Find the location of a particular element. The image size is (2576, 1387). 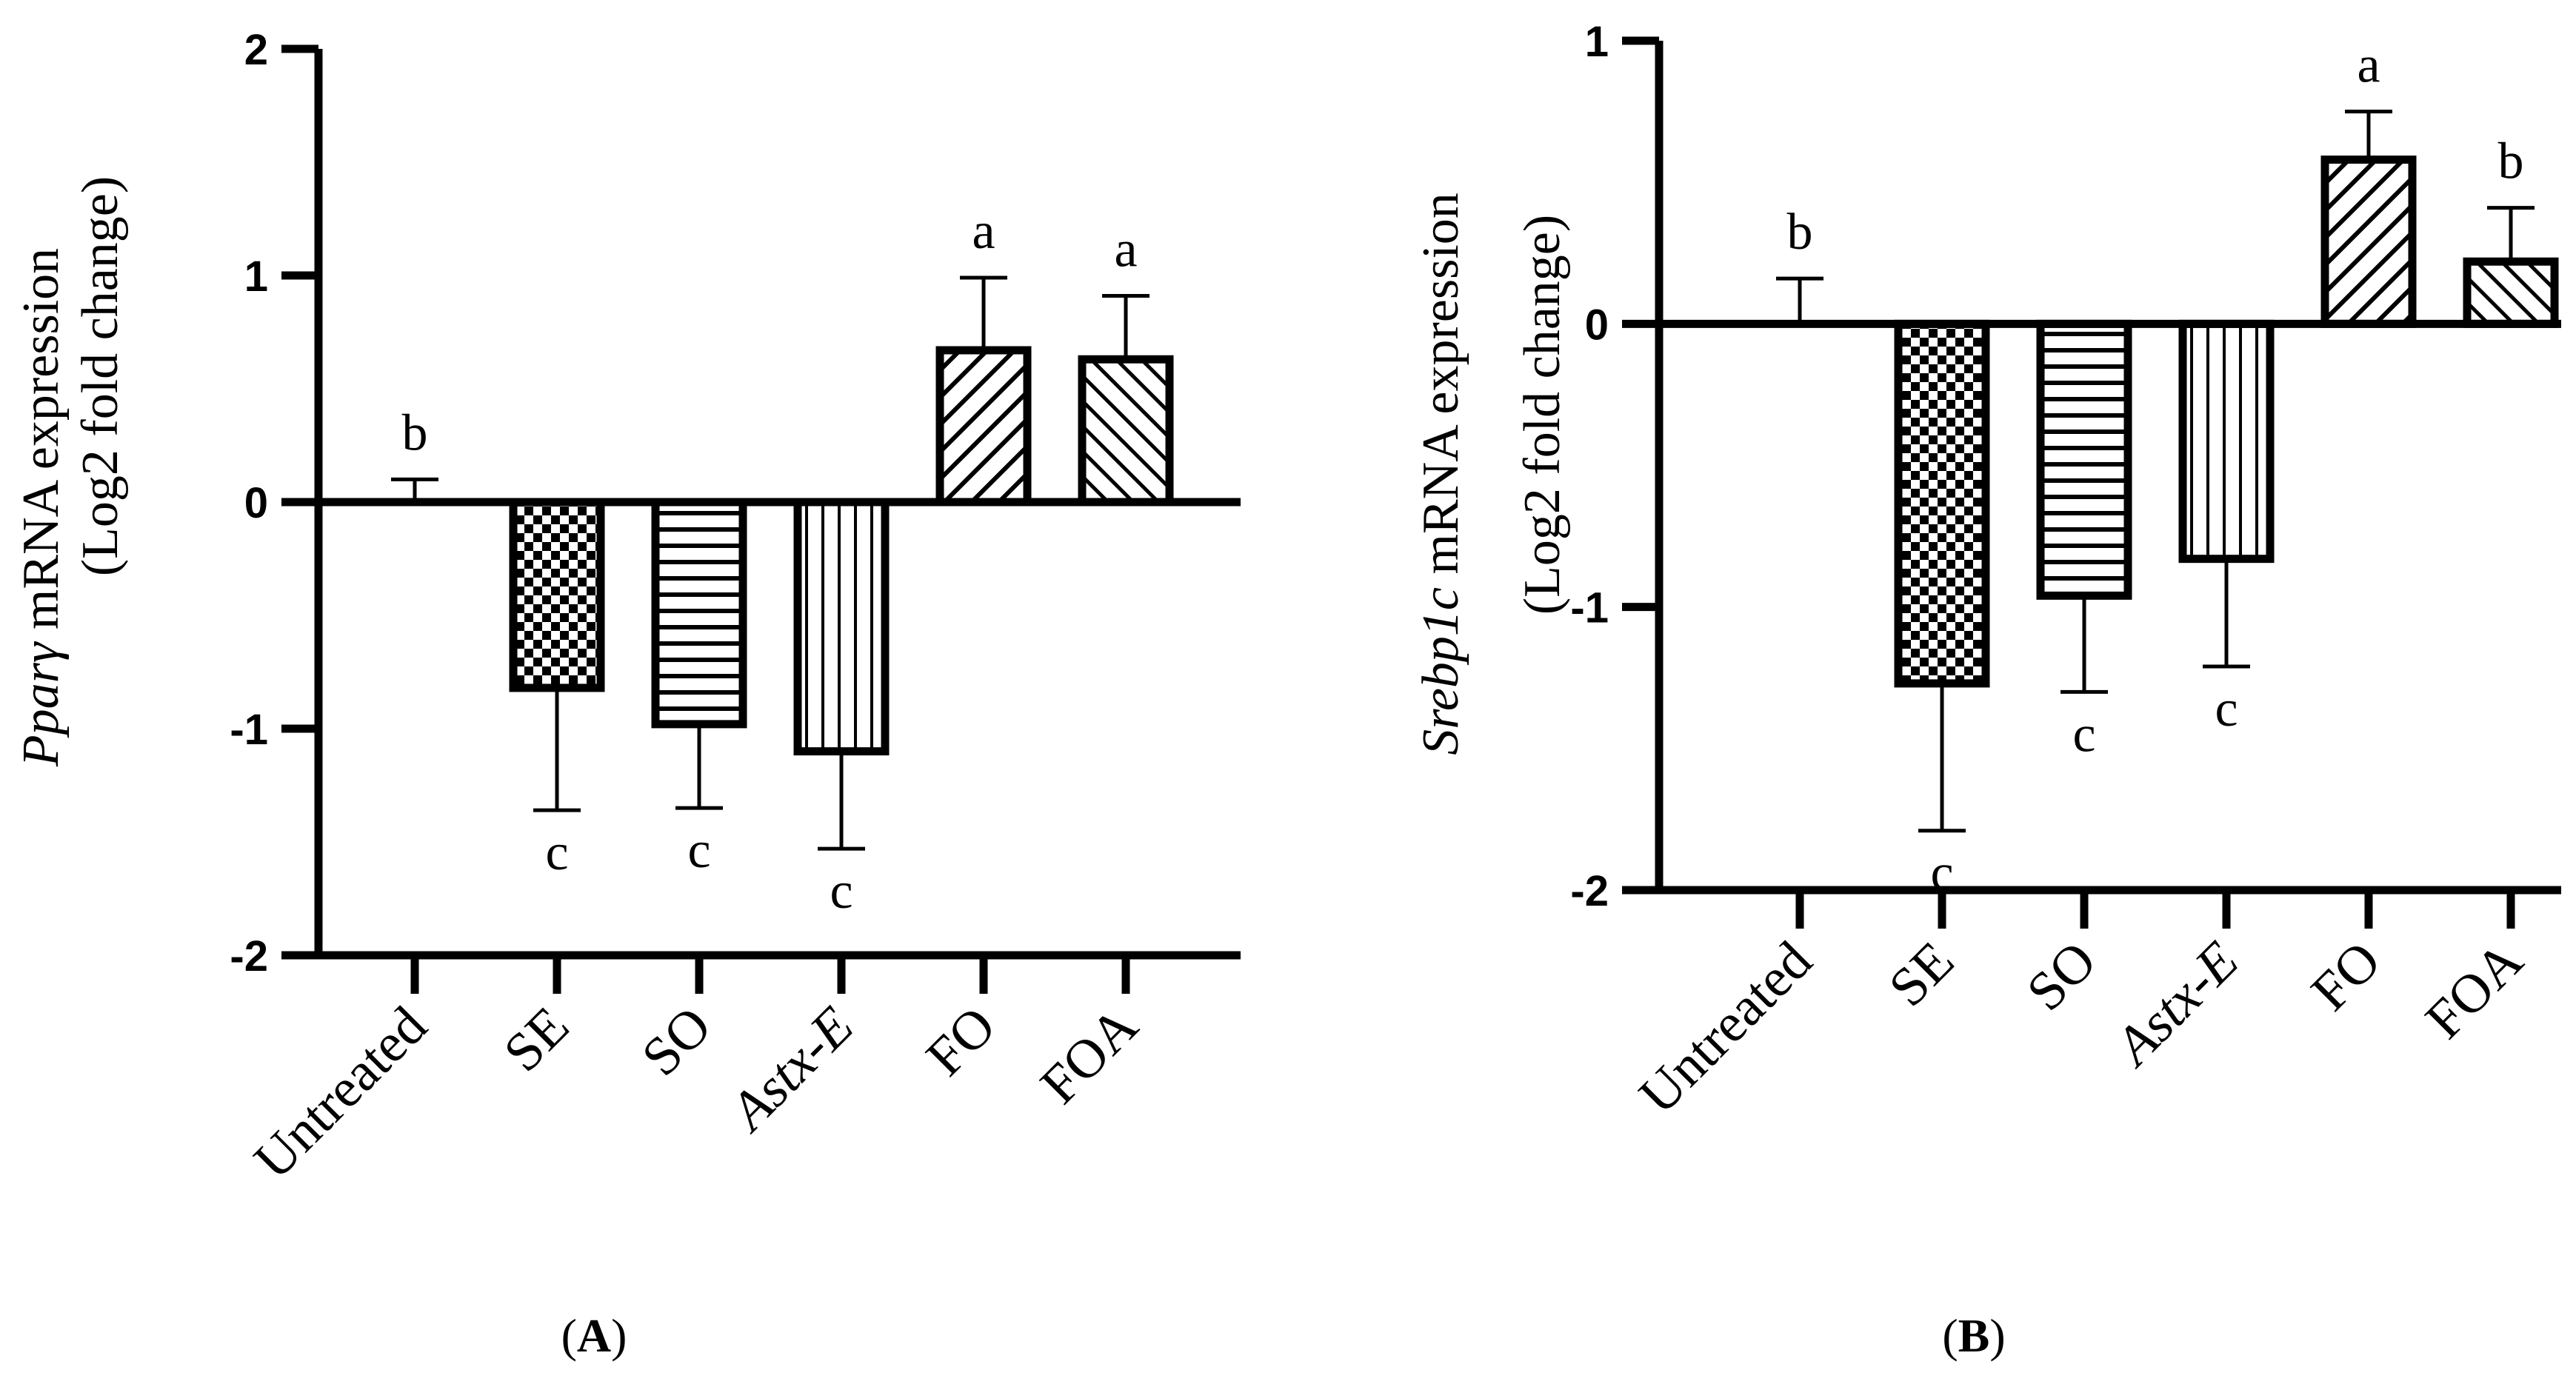

panel-a-category-label-5: FOA is located at coordinates (1089, 1055).